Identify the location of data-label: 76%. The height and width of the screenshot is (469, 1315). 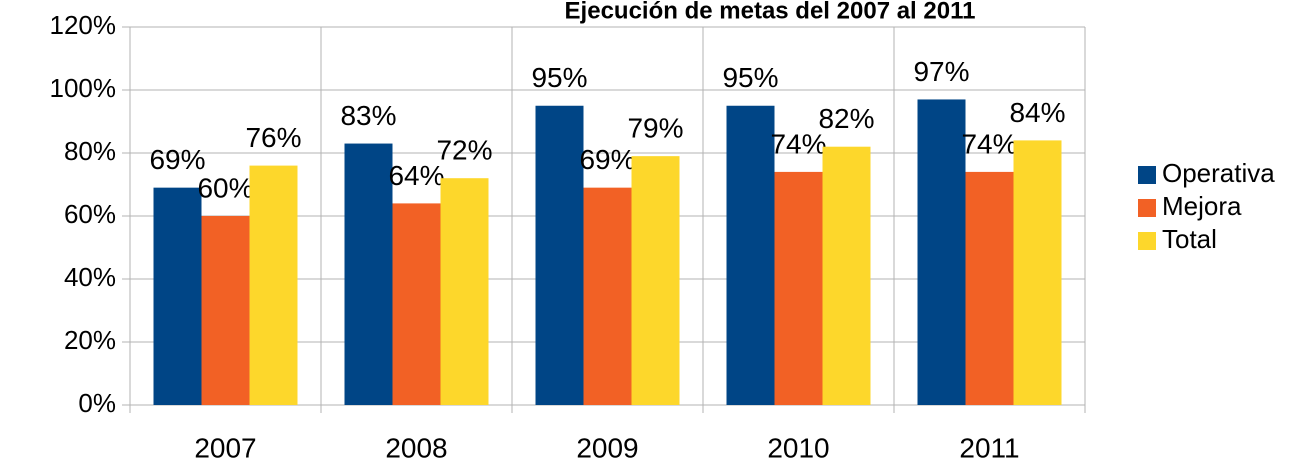
(273, 137).